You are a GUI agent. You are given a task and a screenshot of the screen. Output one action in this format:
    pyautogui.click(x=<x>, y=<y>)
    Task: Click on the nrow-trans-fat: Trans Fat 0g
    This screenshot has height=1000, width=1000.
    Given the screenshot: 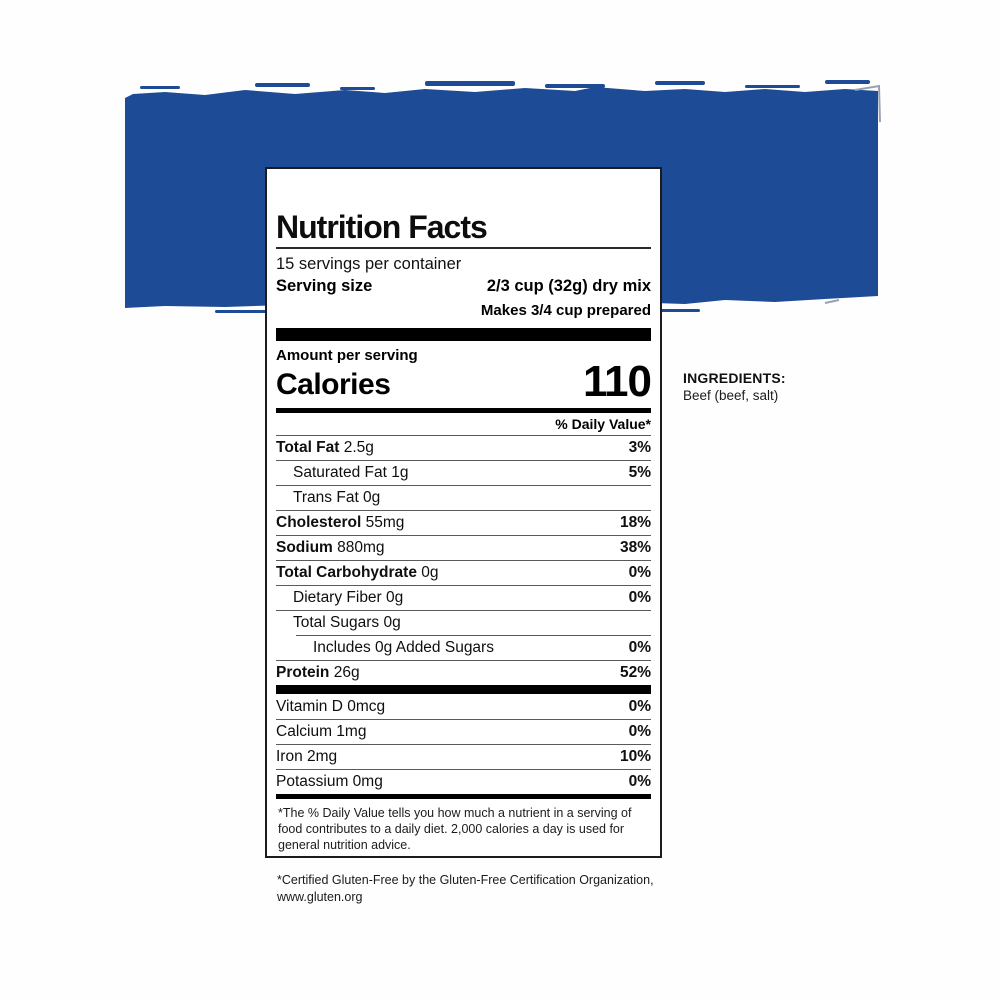 What is the action you would take?
    pyautogui.click(x=463, y=497)
    